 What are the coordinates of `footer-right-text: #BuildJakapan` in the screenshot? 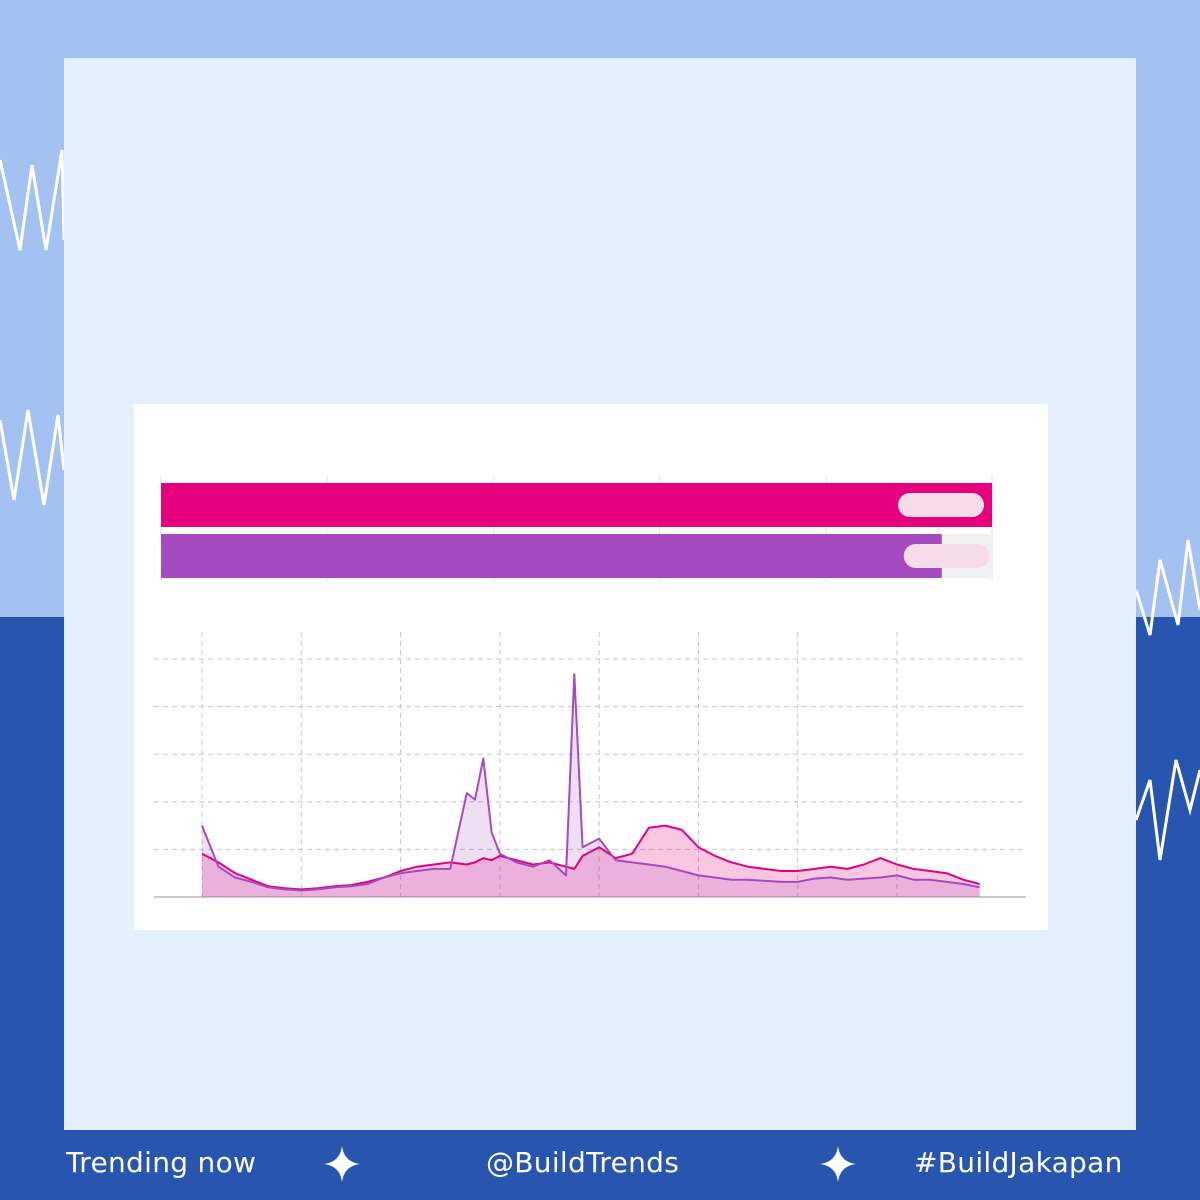 It's located at (1018, 1162).